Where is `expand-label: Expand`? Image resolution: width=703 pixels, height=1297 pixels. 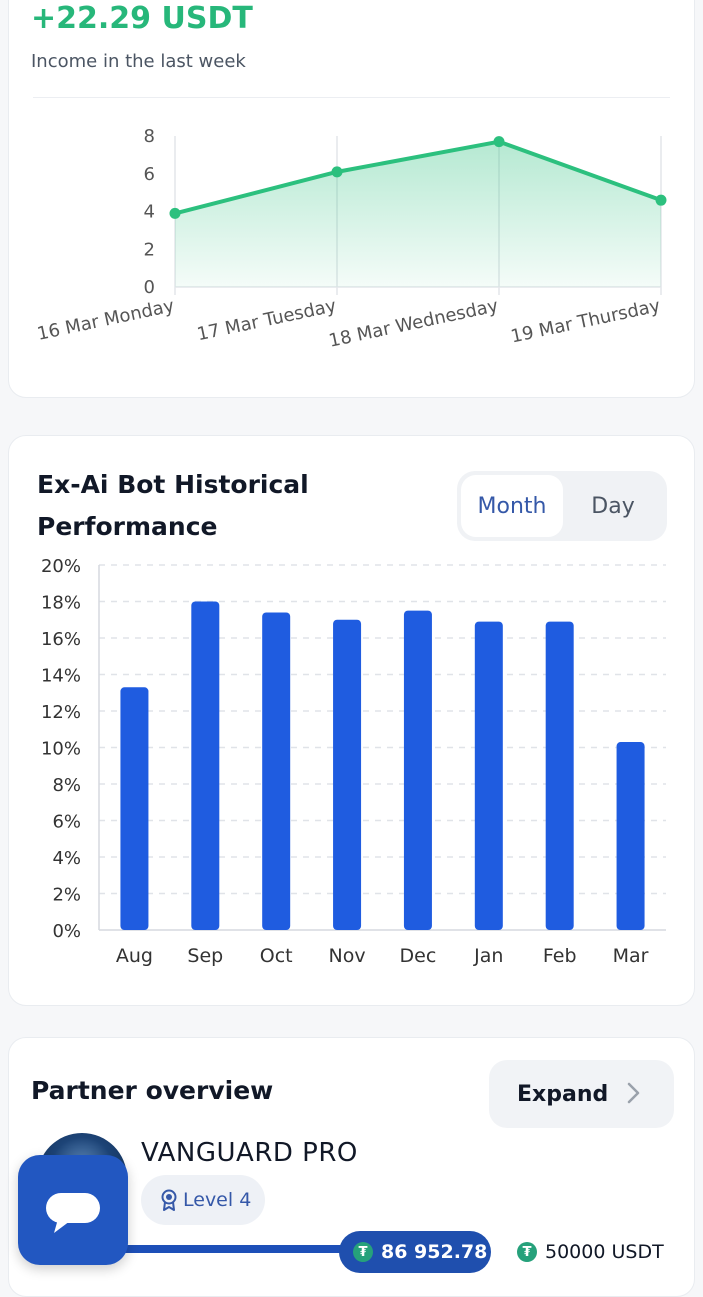 expand-label: Expand is located at coordinates (563, 1094).